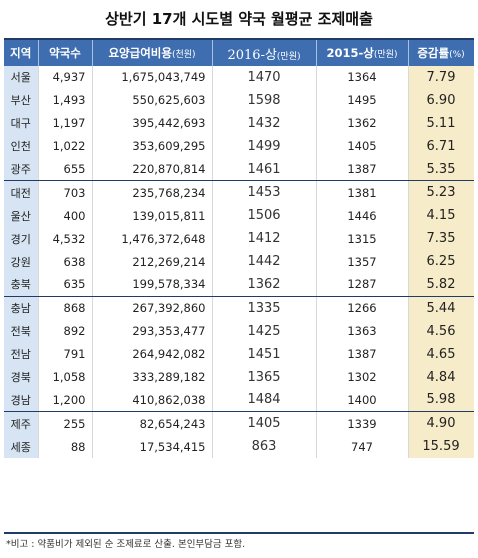  I want to click on table-row: 충북 635 199,578,334 1362 1287 5.82, so click(239, 285).